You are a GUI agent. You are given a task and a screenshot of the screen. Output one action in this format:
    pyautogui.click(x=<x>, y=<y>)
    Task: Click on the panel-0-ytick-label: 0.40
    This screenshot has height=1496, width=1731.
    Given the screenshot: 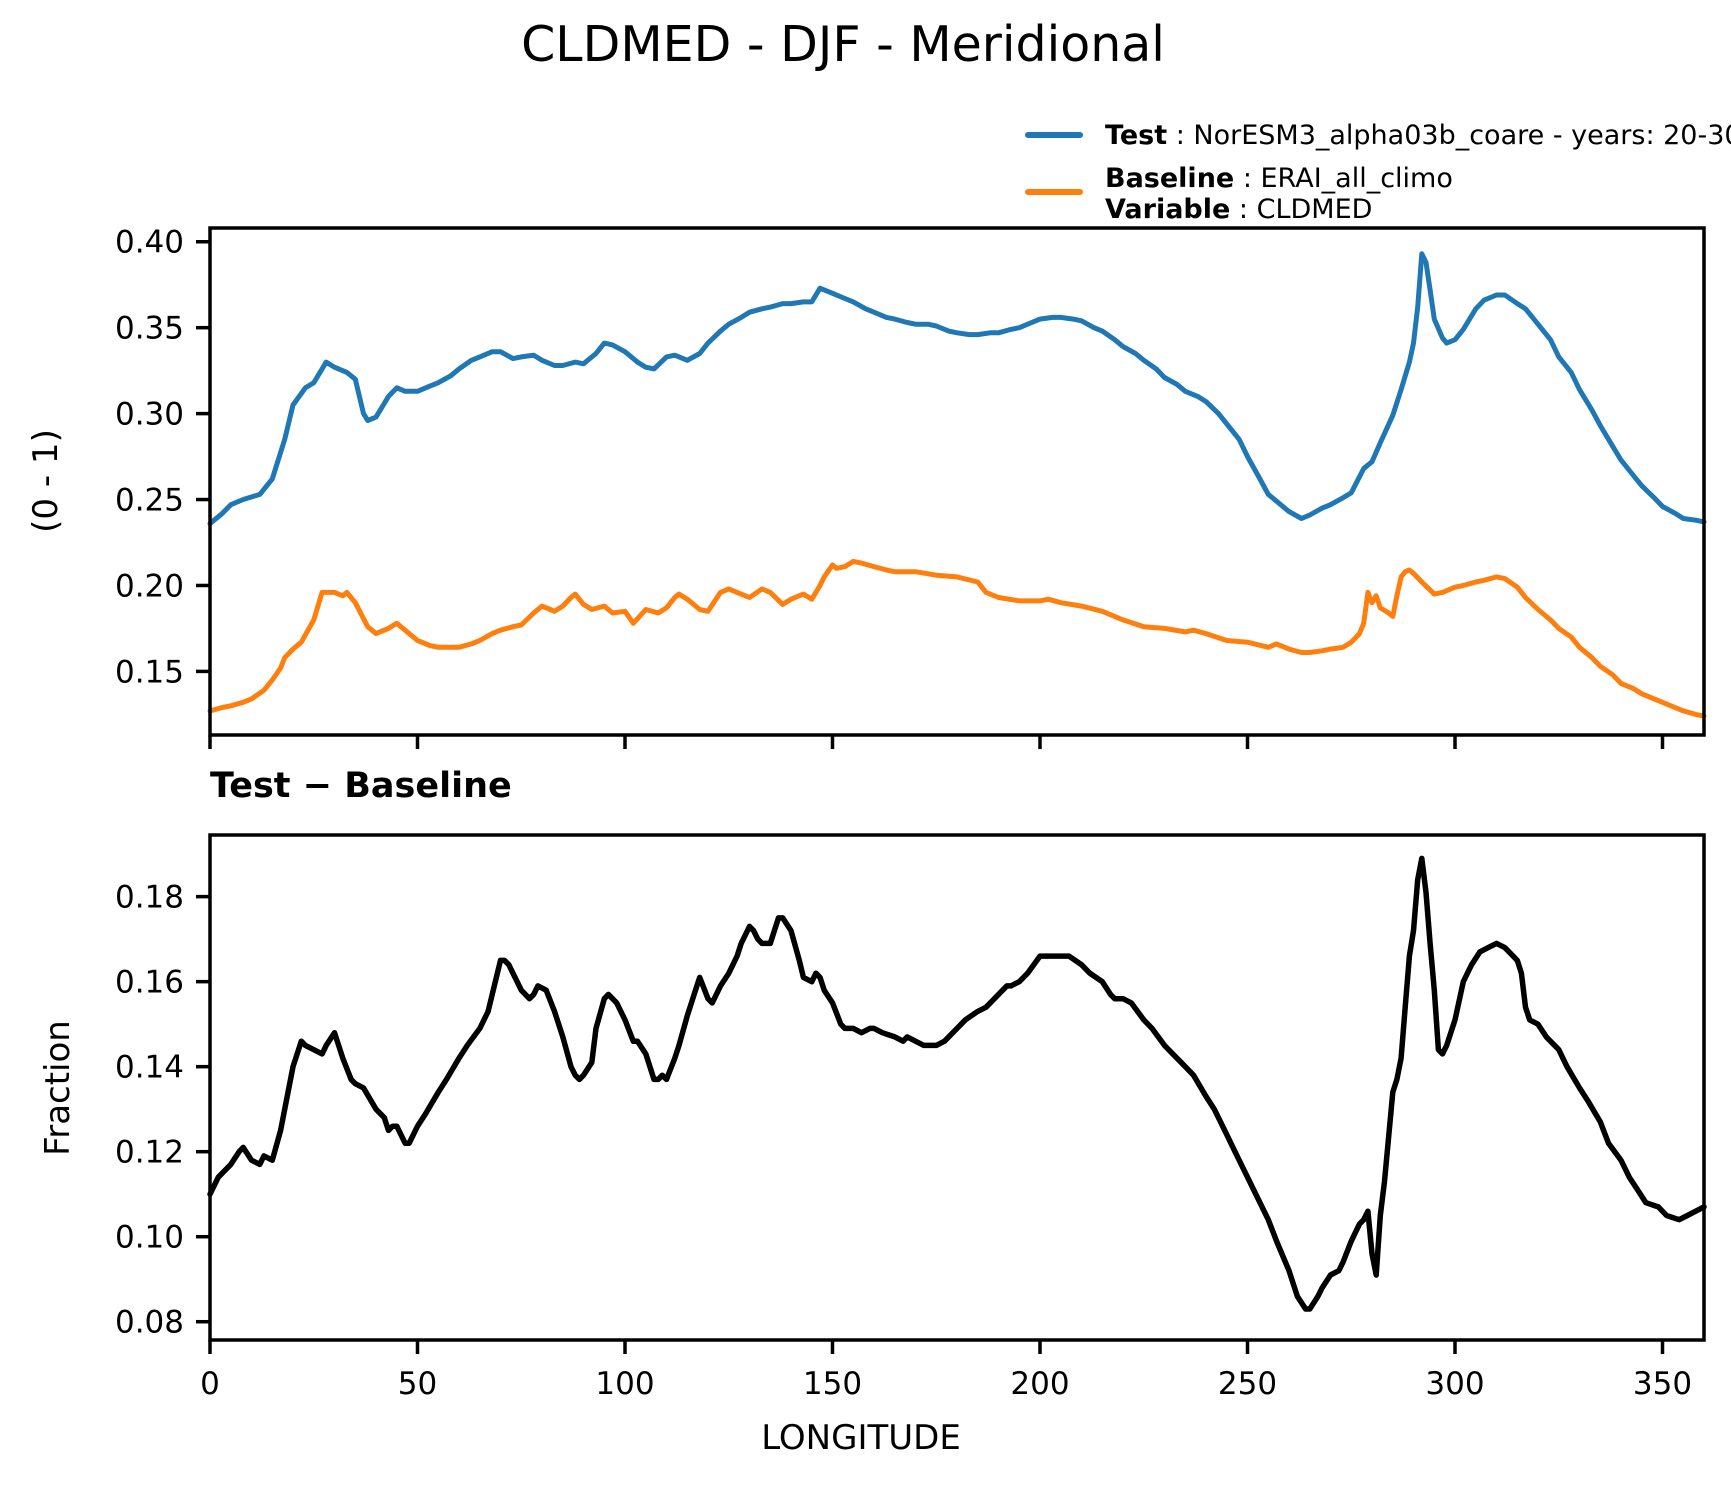 What is the action you would take?
    pyautogui.click(x=149, y=243)
    